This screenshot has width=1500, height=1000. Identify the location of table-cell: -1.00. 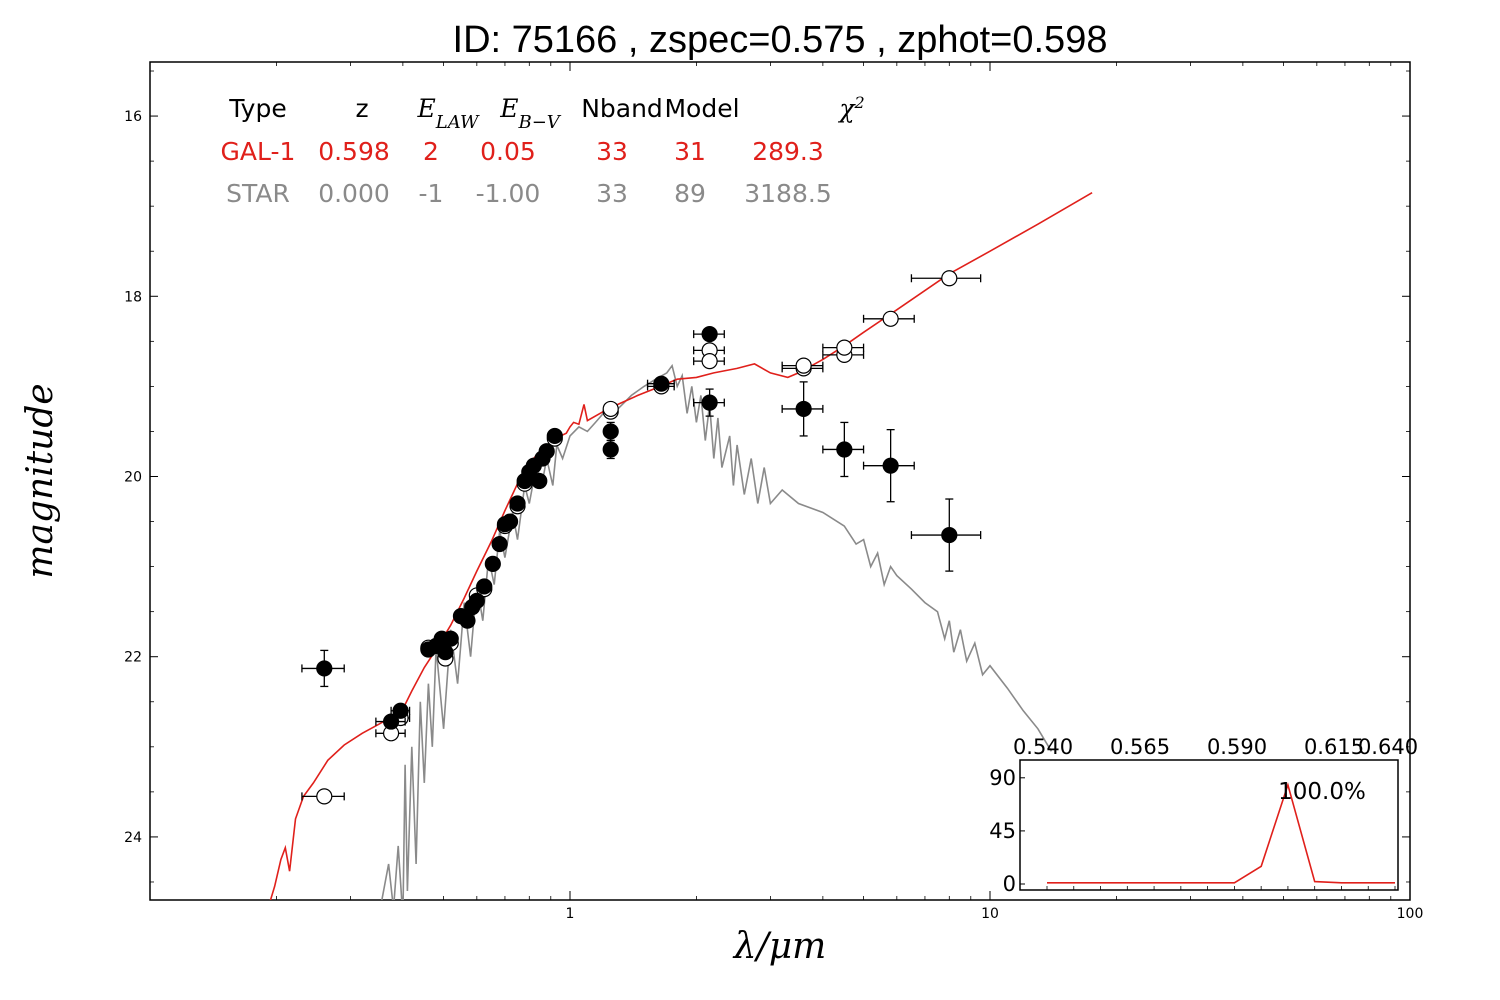
(508, 193).